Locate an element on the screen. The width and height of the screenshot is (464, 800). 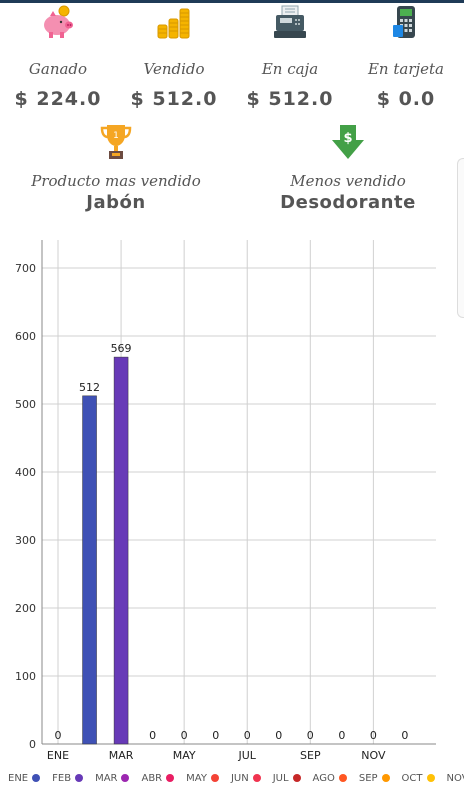
svg-text: 1 is located at coordinates (116, 136).